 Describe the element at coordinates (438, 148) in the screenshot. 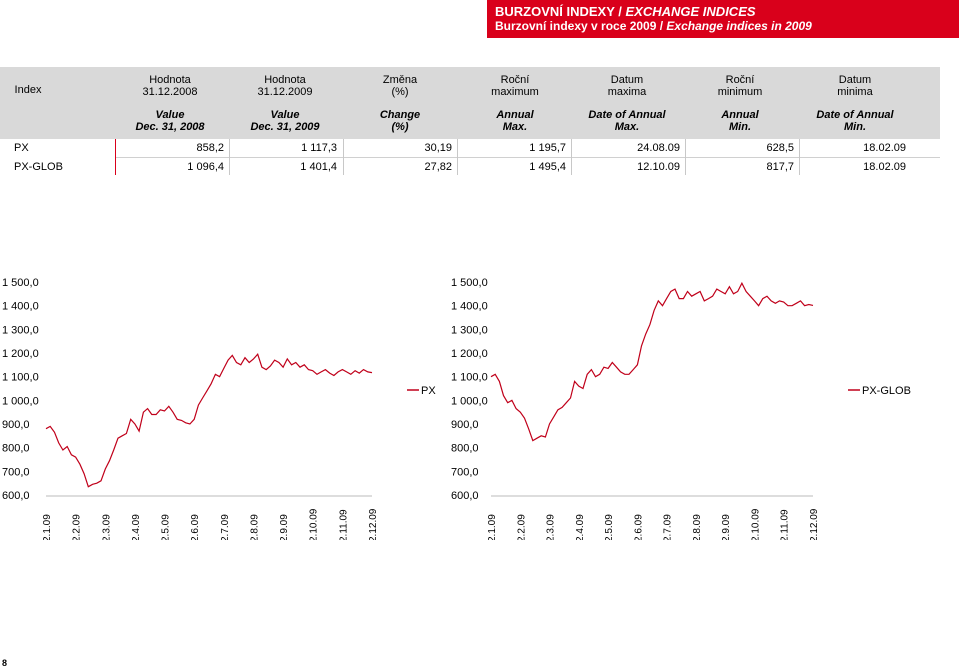

I see `table-cell: 30,19` at that location.